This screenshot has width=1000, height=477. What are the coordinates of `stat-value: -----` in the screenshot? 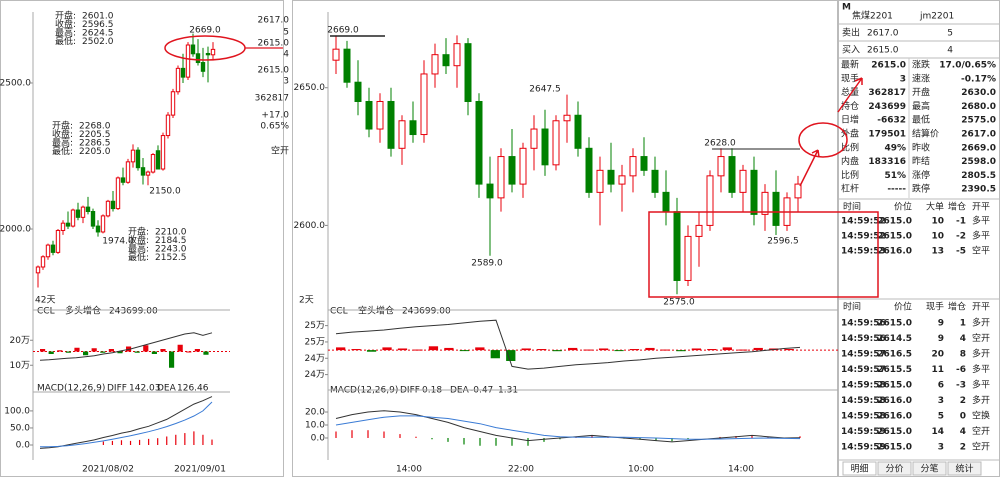 It's located at (896, 190).